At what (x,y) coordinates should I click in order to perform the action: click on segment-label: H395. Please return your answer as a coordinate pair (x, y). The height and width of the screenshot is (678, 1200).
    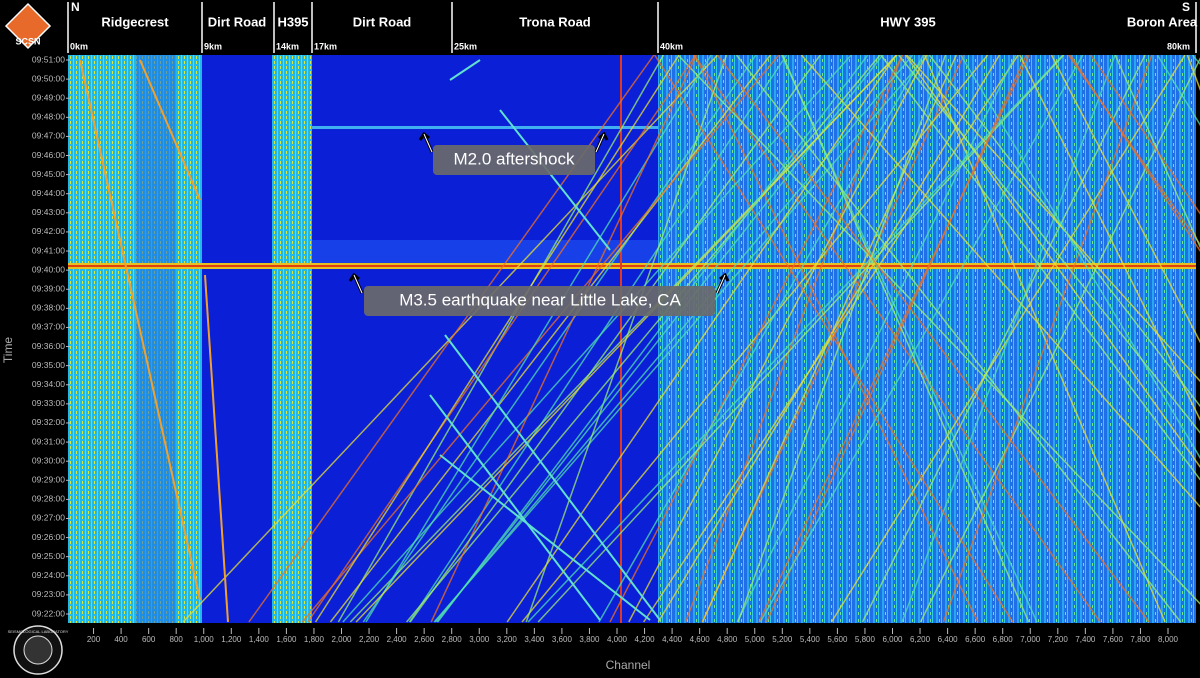
    Looking at the image, I should click on (292, 21).